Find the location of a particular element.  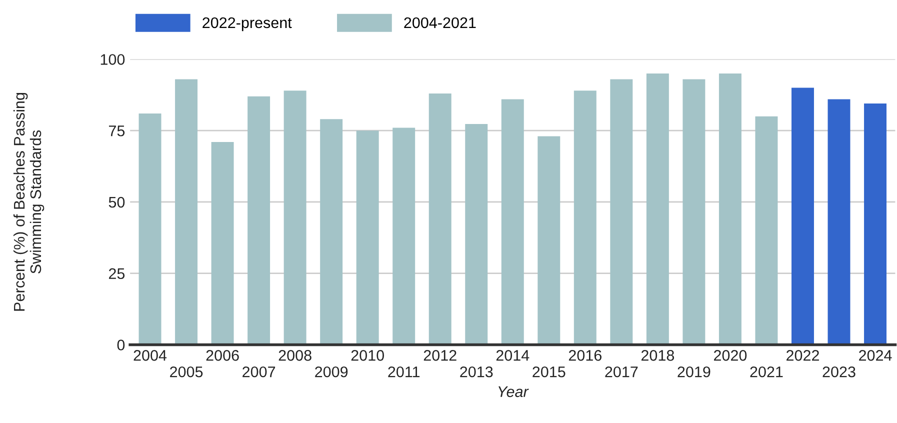

x-tick-label: 2011 is located at coordinates (404, 372).